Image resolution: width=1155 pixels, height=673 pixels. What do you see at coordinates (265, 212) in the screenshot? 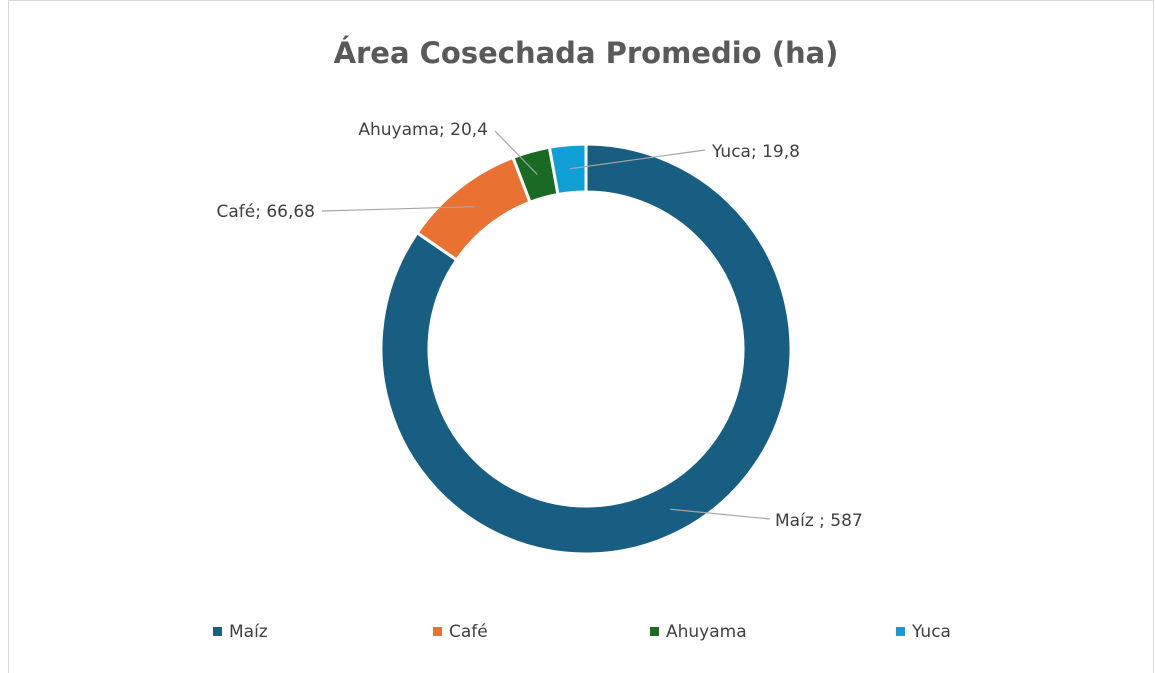
I see `data-label: Café; 66,68` at bounding box center [265, 212].